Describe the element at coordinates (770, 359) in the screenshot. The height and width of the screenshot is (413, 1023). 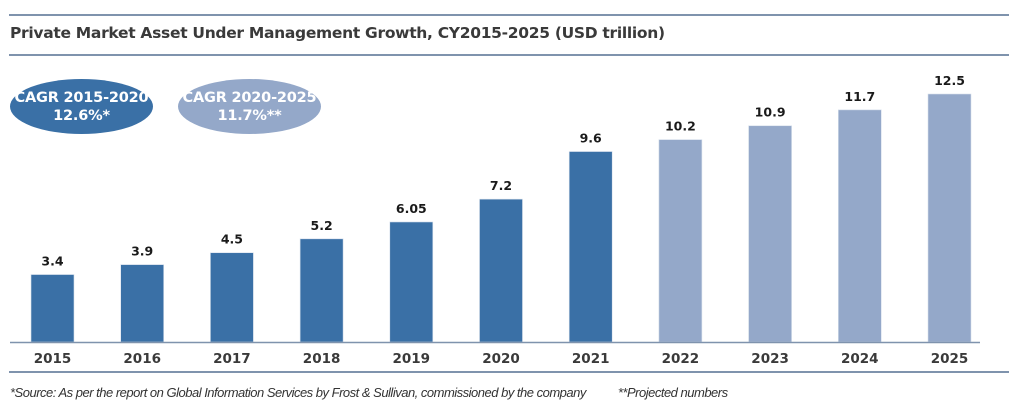
I see `x-tick-2023: 2023` at that location.